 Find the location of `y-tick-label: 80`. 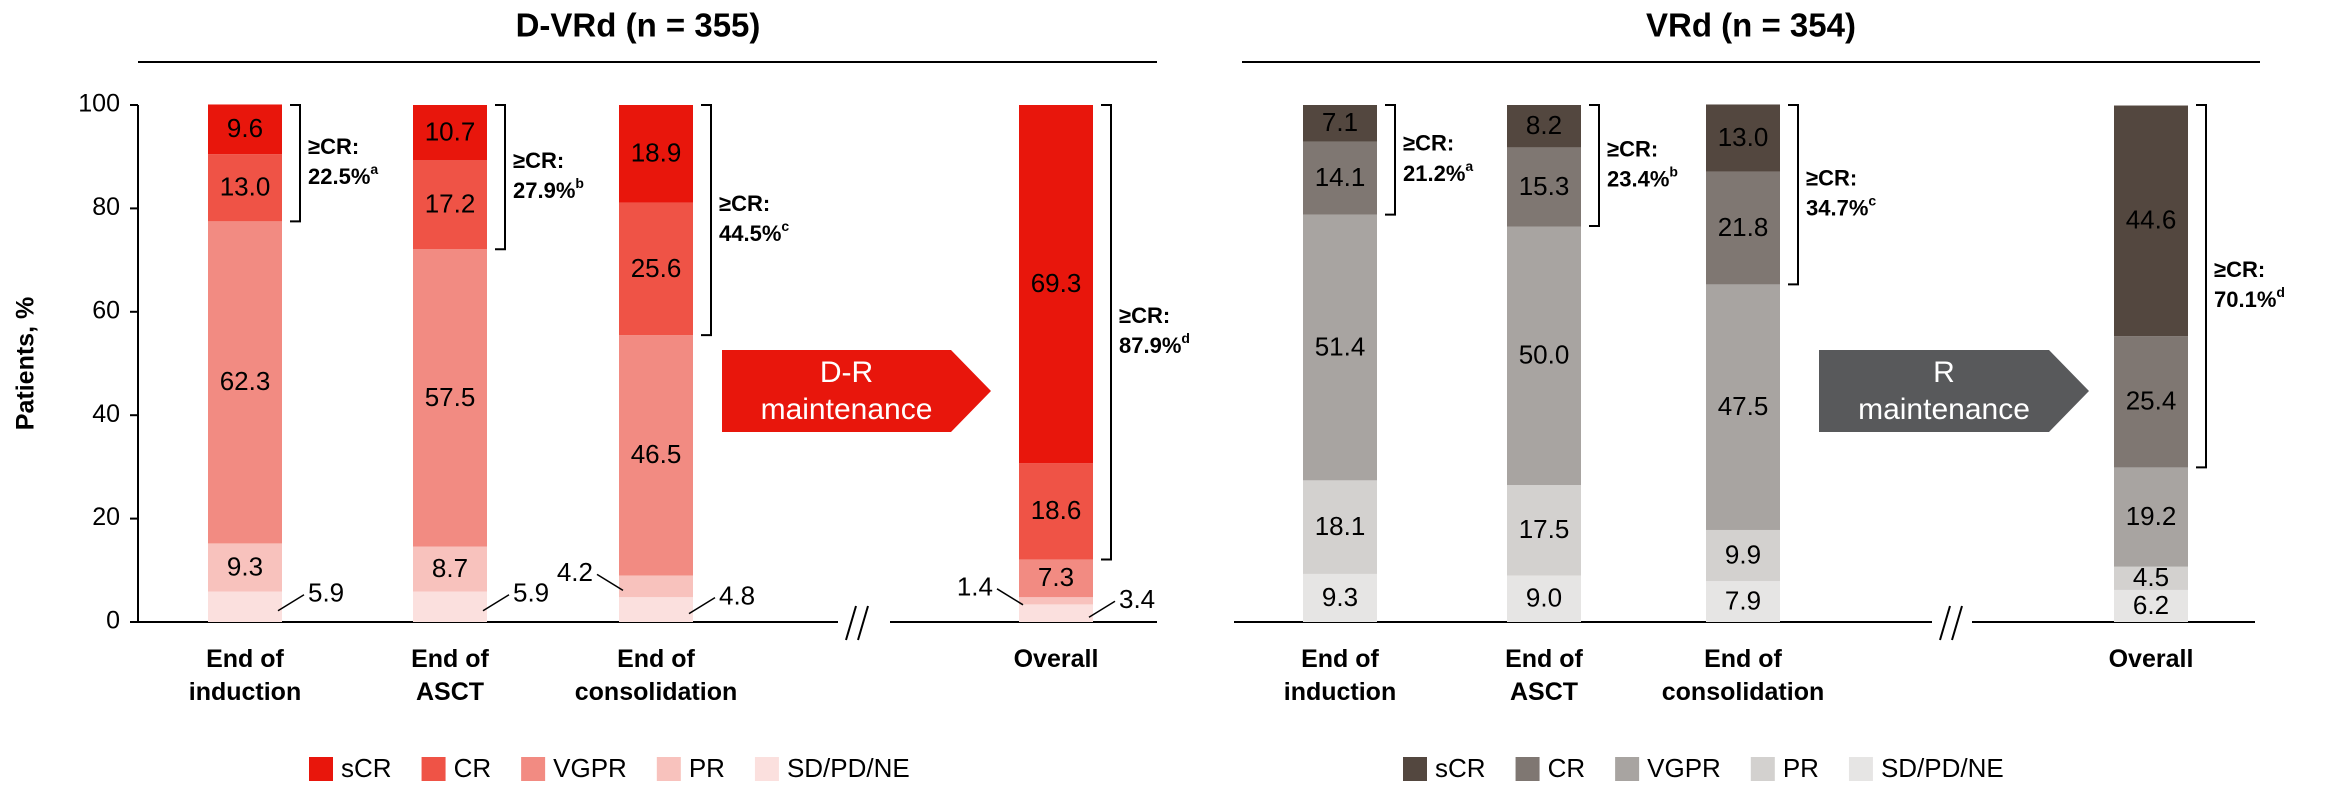

y-tick-label: 80 is located at coordinates (106, 207).